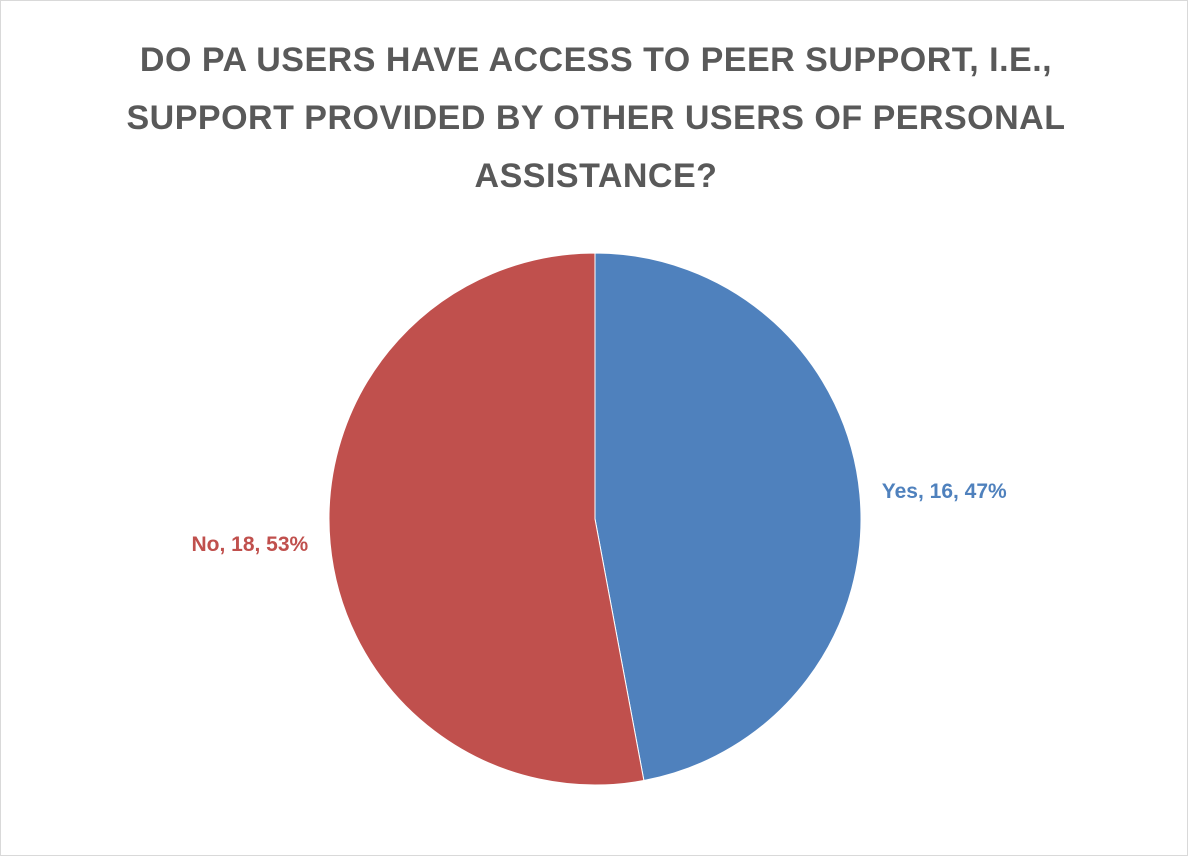 The height and width of the screenshot is (856, 1188). What do you see at coordinates (249, 544) in the screenshot?
I see `data-label-no: No, 18, 53%` at bounding box center [249, 544].